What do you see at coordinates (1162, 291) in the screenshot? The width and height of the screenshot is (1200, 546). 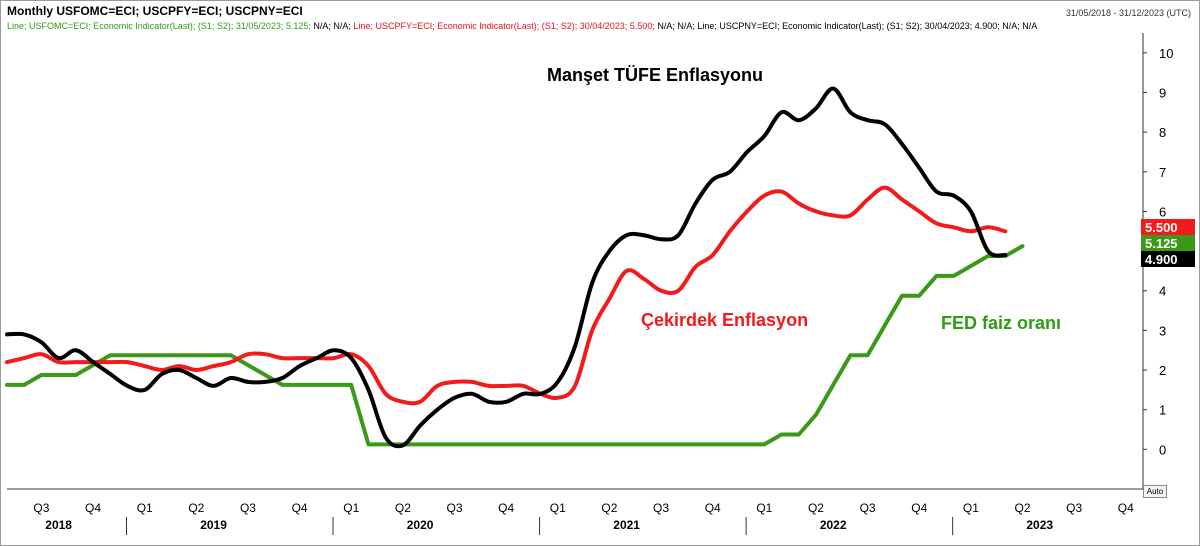 I see `y-tick-label: 4` at bounding box center [1162, 291].